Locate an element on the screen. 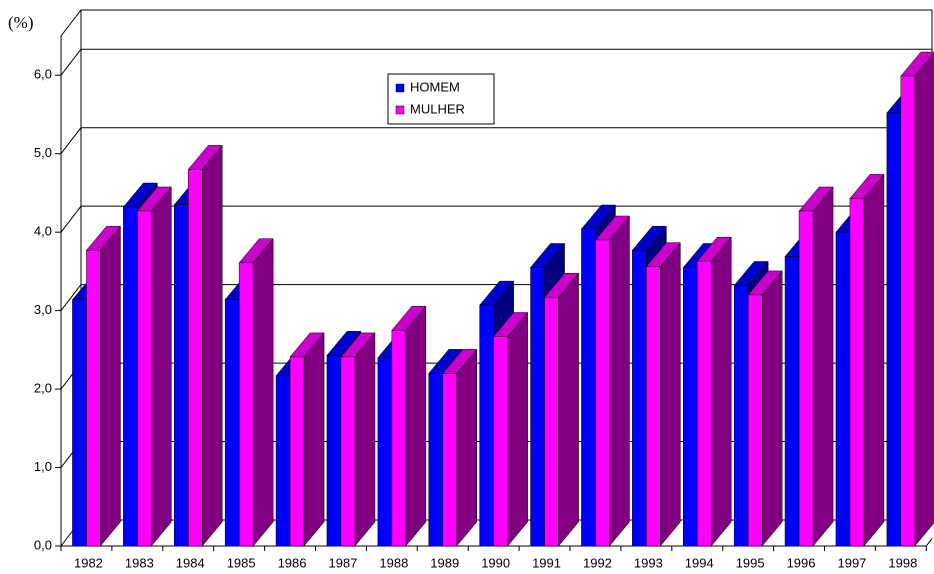 The height and width of the screenshot is (574, 934). x-tick-label: 1991 is located at coordinates (546, 562).